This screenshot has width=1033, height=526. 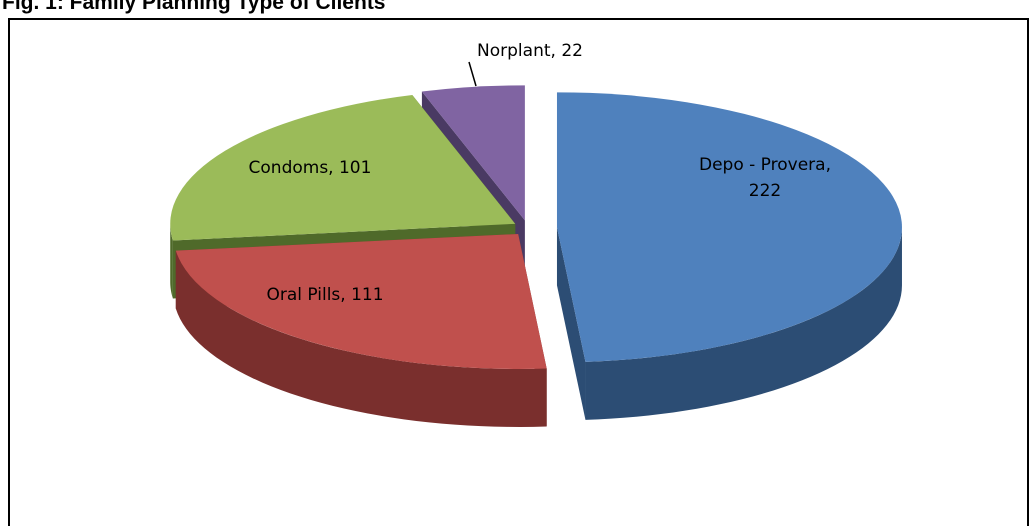 What do you see at coordinates (472, 74) in the screenshot?
I see `leader-line` at bounding box center [472, 74].